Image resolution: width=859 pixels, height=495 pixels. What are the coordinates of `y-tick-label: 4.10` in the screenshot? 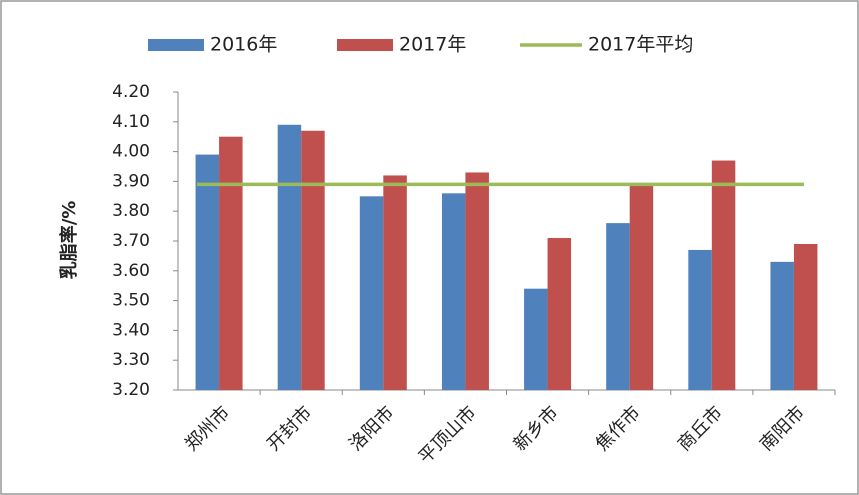 It's located at (131, 122).